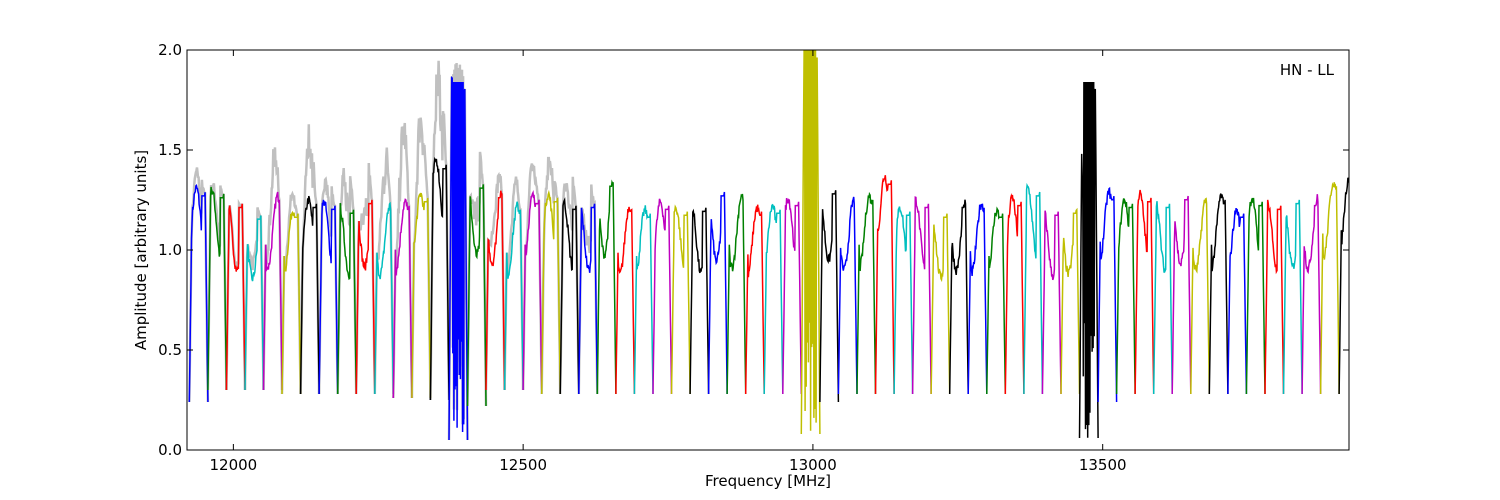 Image resolution: width=1500 pixels, height=500 pixels. I want to click on y-tick-label: 2.0, so click(170, 50).